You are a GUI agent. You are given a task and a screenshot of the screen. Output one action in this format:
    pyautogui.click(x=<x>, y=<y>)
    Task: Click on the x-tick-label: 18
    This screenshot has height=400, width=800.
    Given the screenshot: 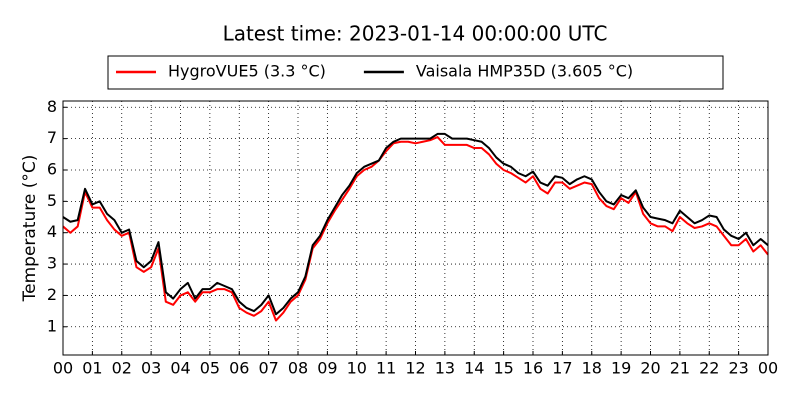 What is the action you would take?
    pyautogui.click(x=592, y=368)
    